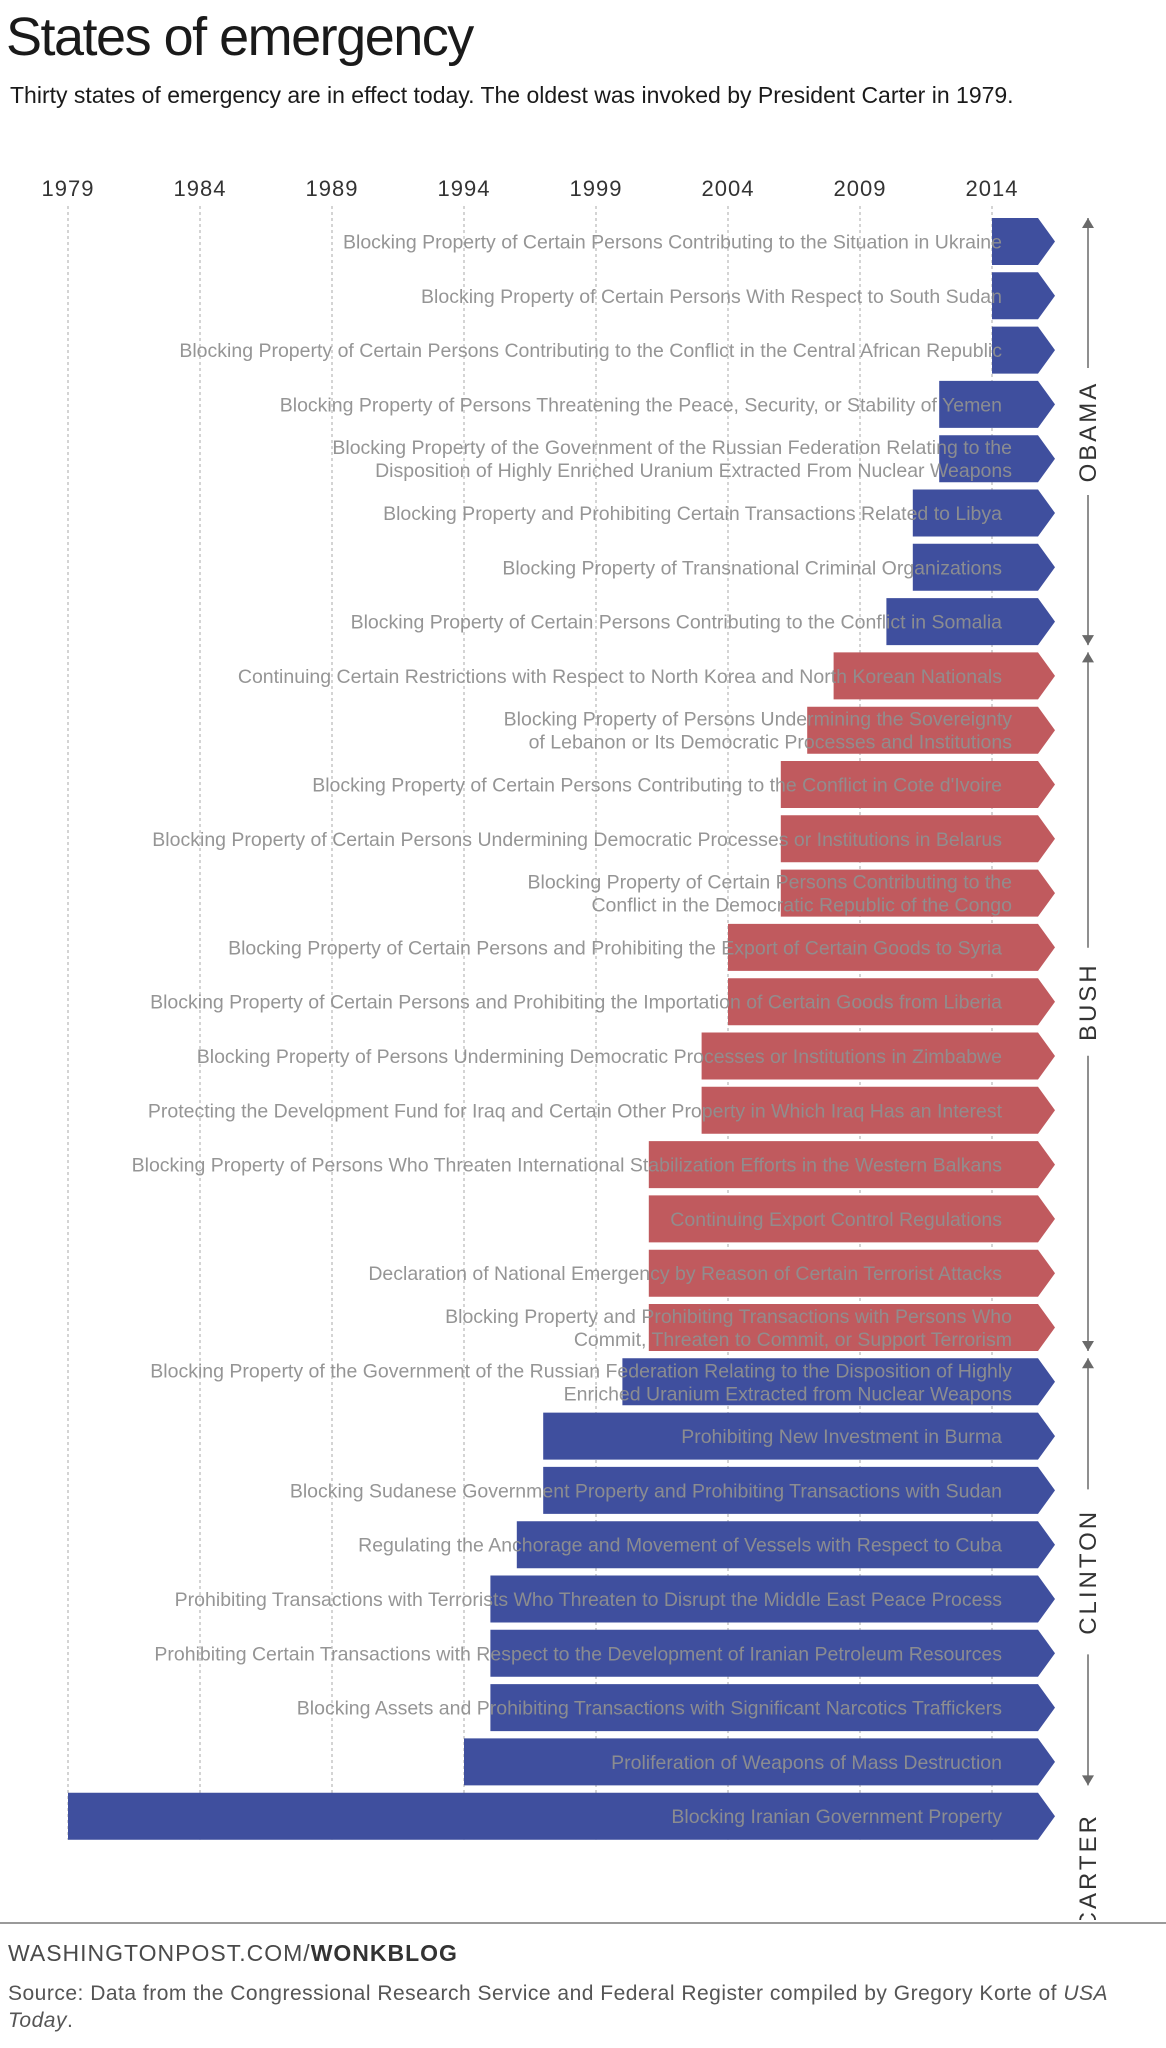  What do you see at coordinates (530, 188) in the screenshot?
I see `x-axis-ticks: 1979 1984 1989 1994 1999 2004 2009 2014` at bounding box center [530, 188].